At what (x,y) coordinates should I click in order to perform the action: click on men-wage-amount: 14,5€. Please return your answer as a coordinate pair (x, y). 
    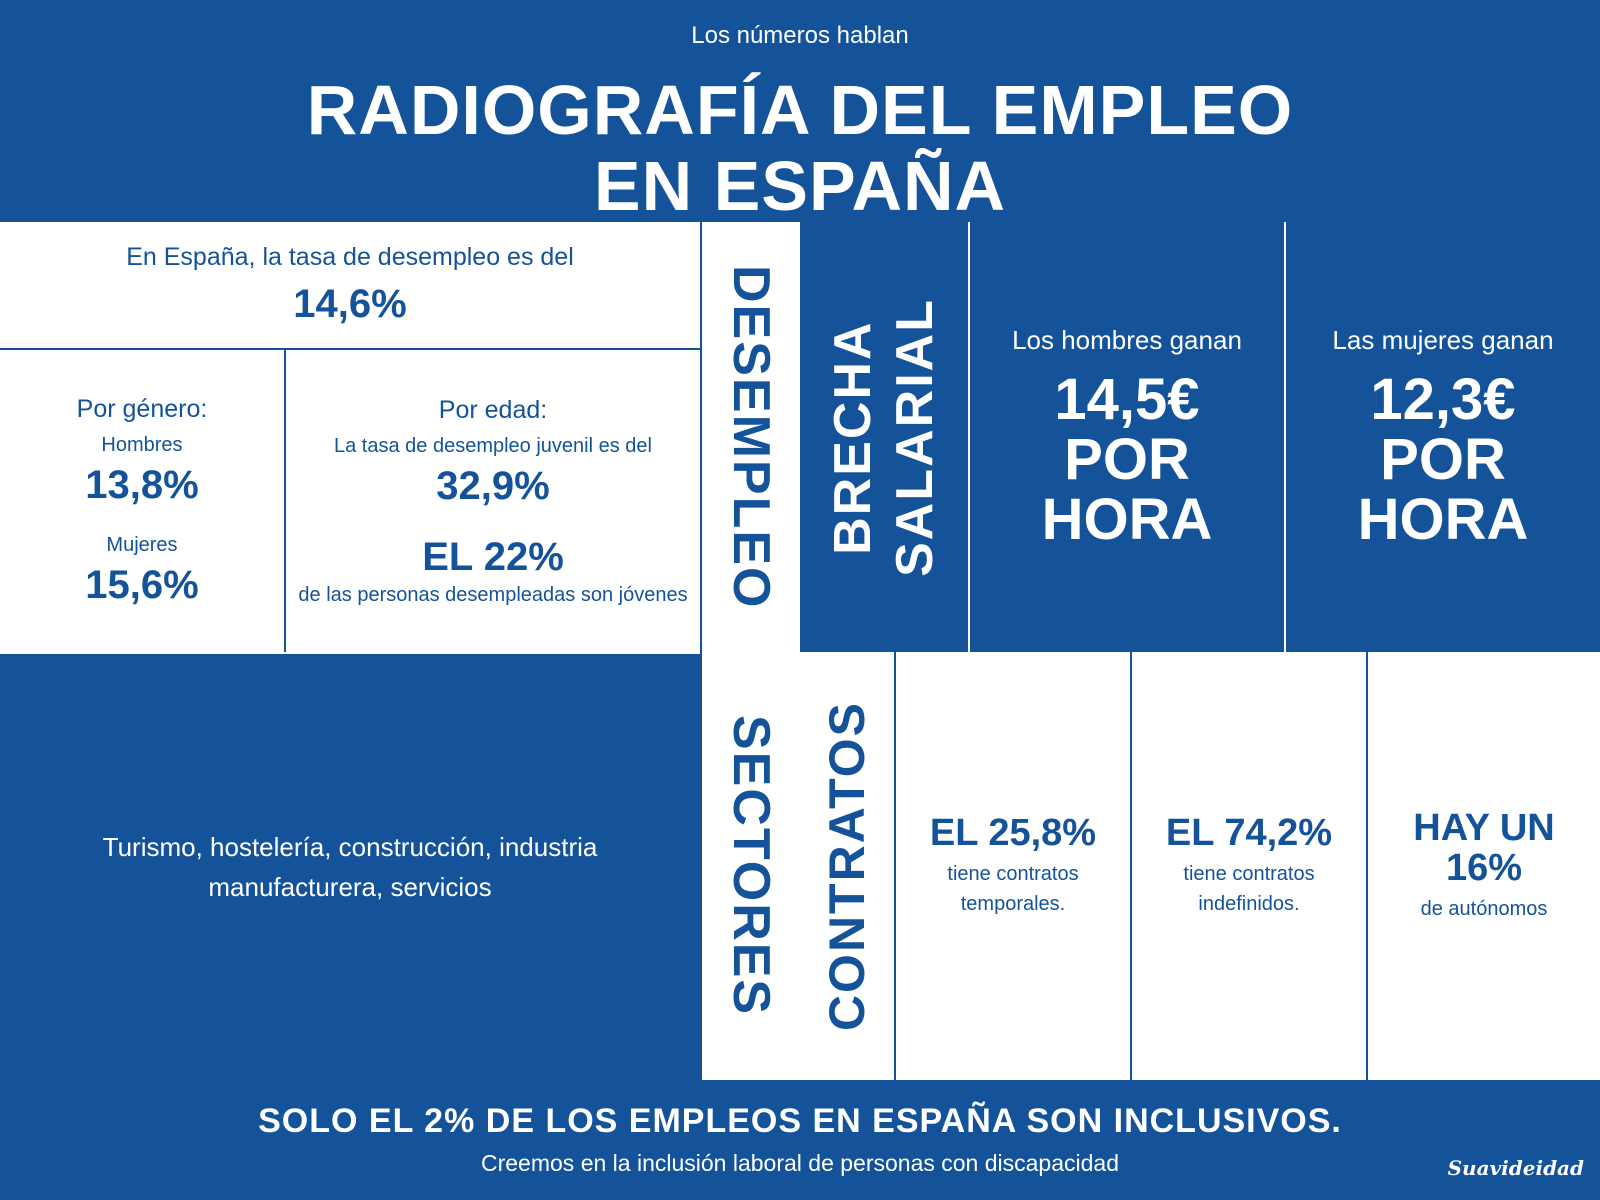
    Looking at the image, I should click on (1127, 399).